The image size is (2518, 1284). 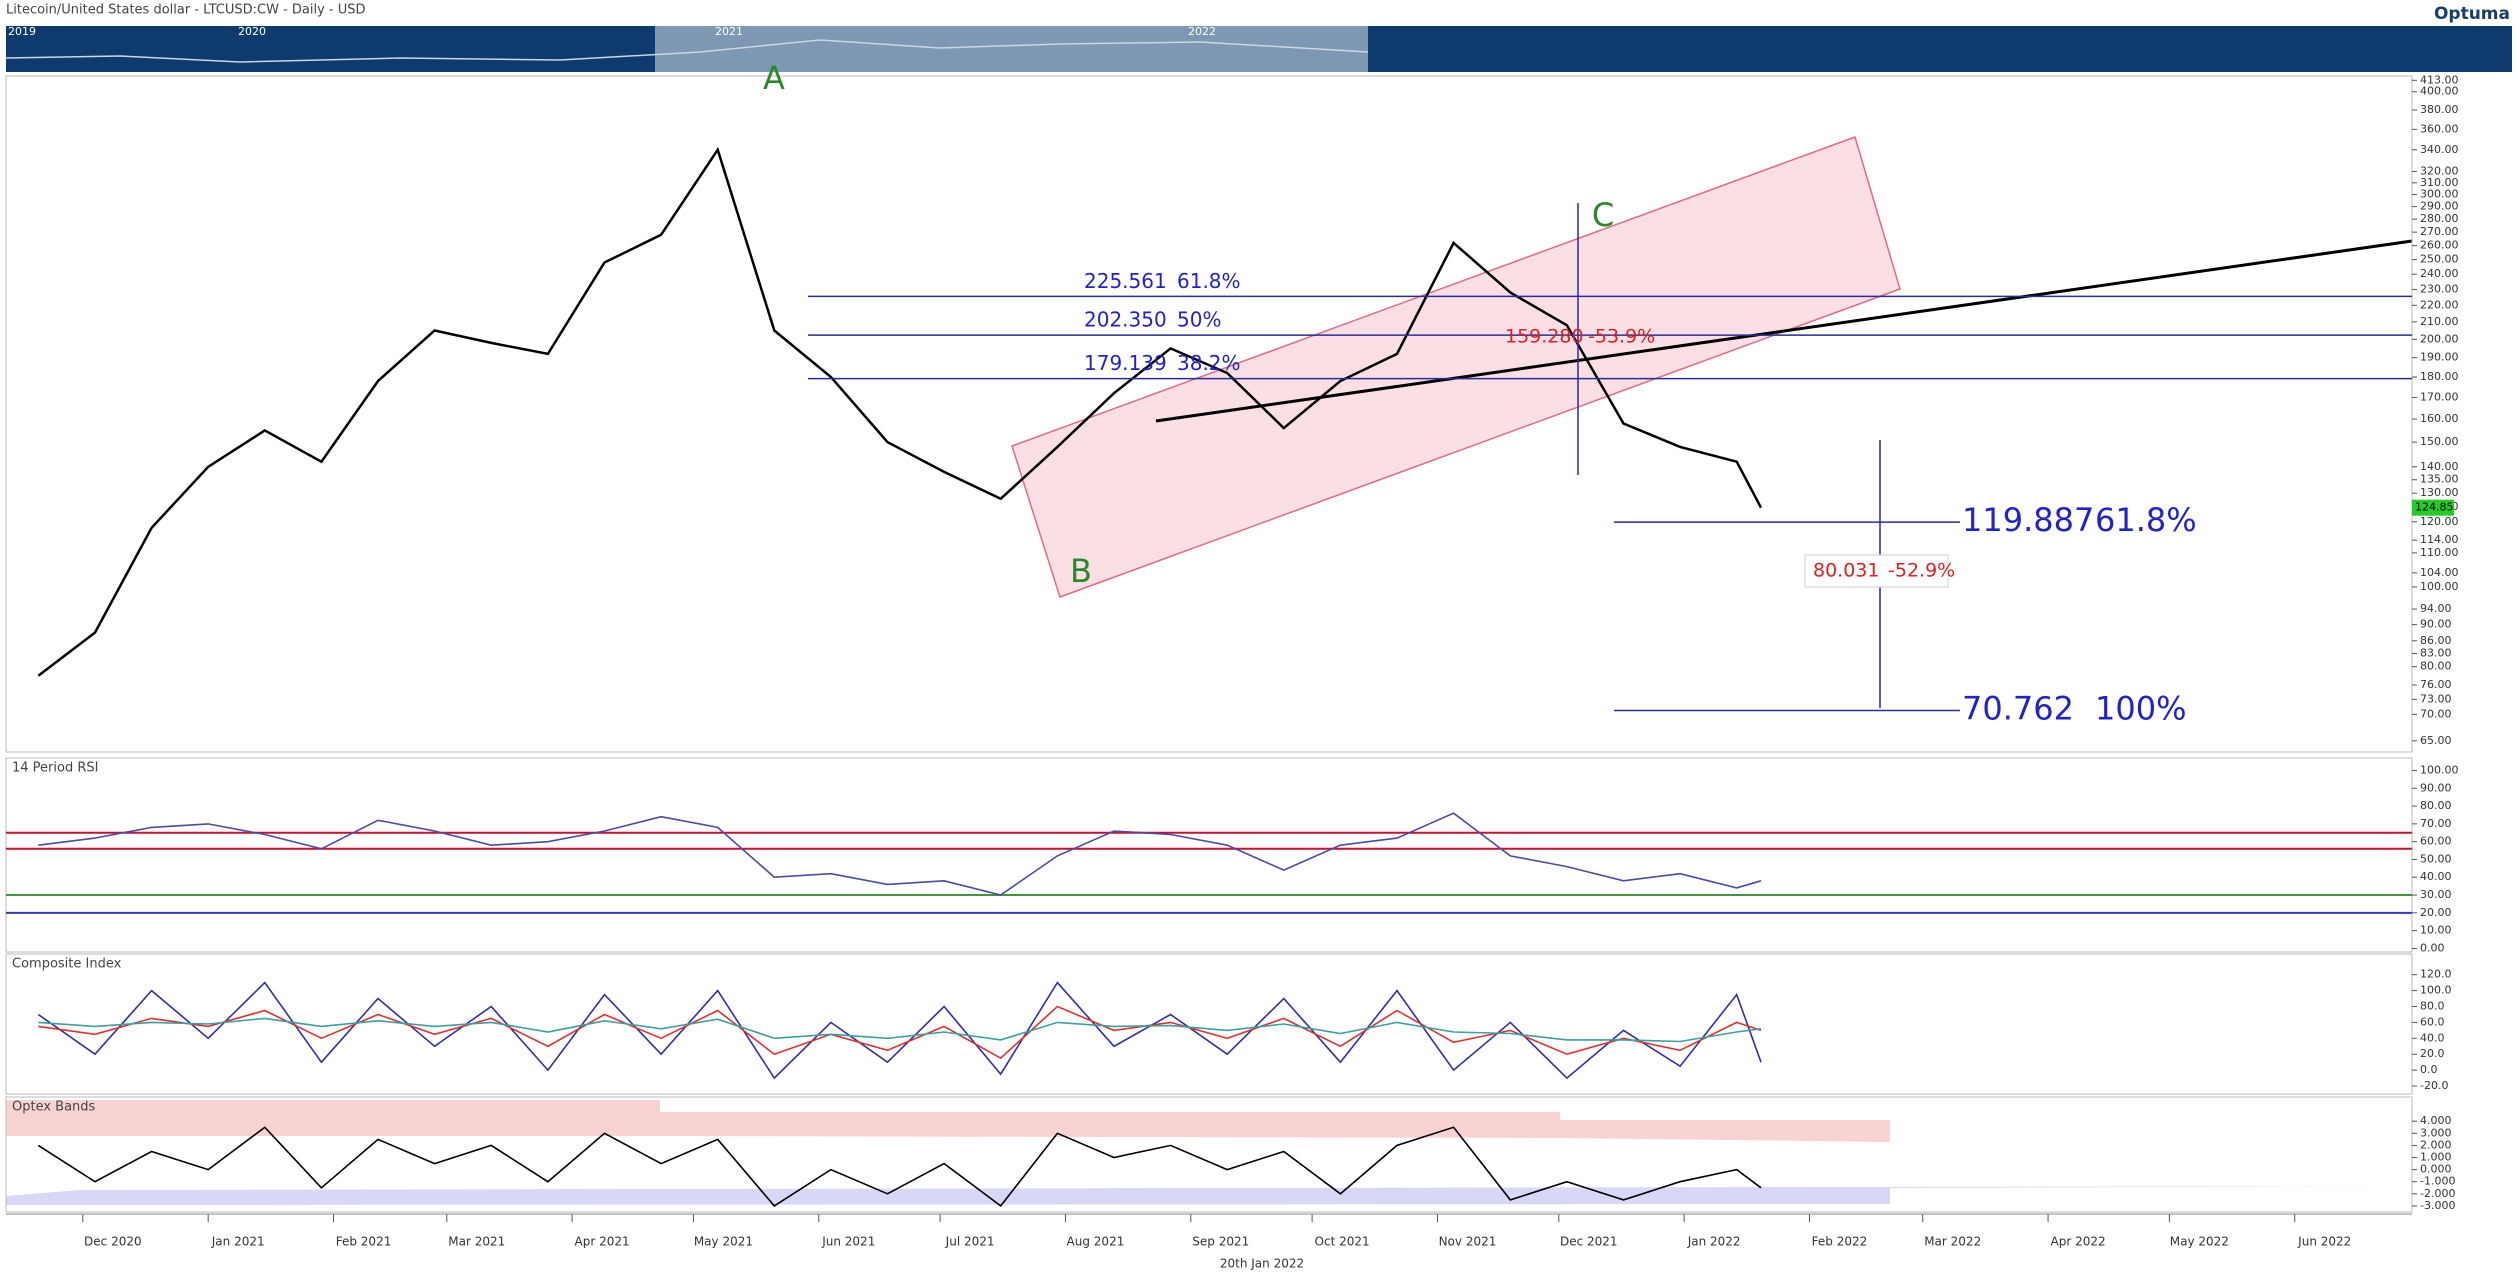 I want to click on y-tick-label: 380.00, so click(x=2439, y=109).